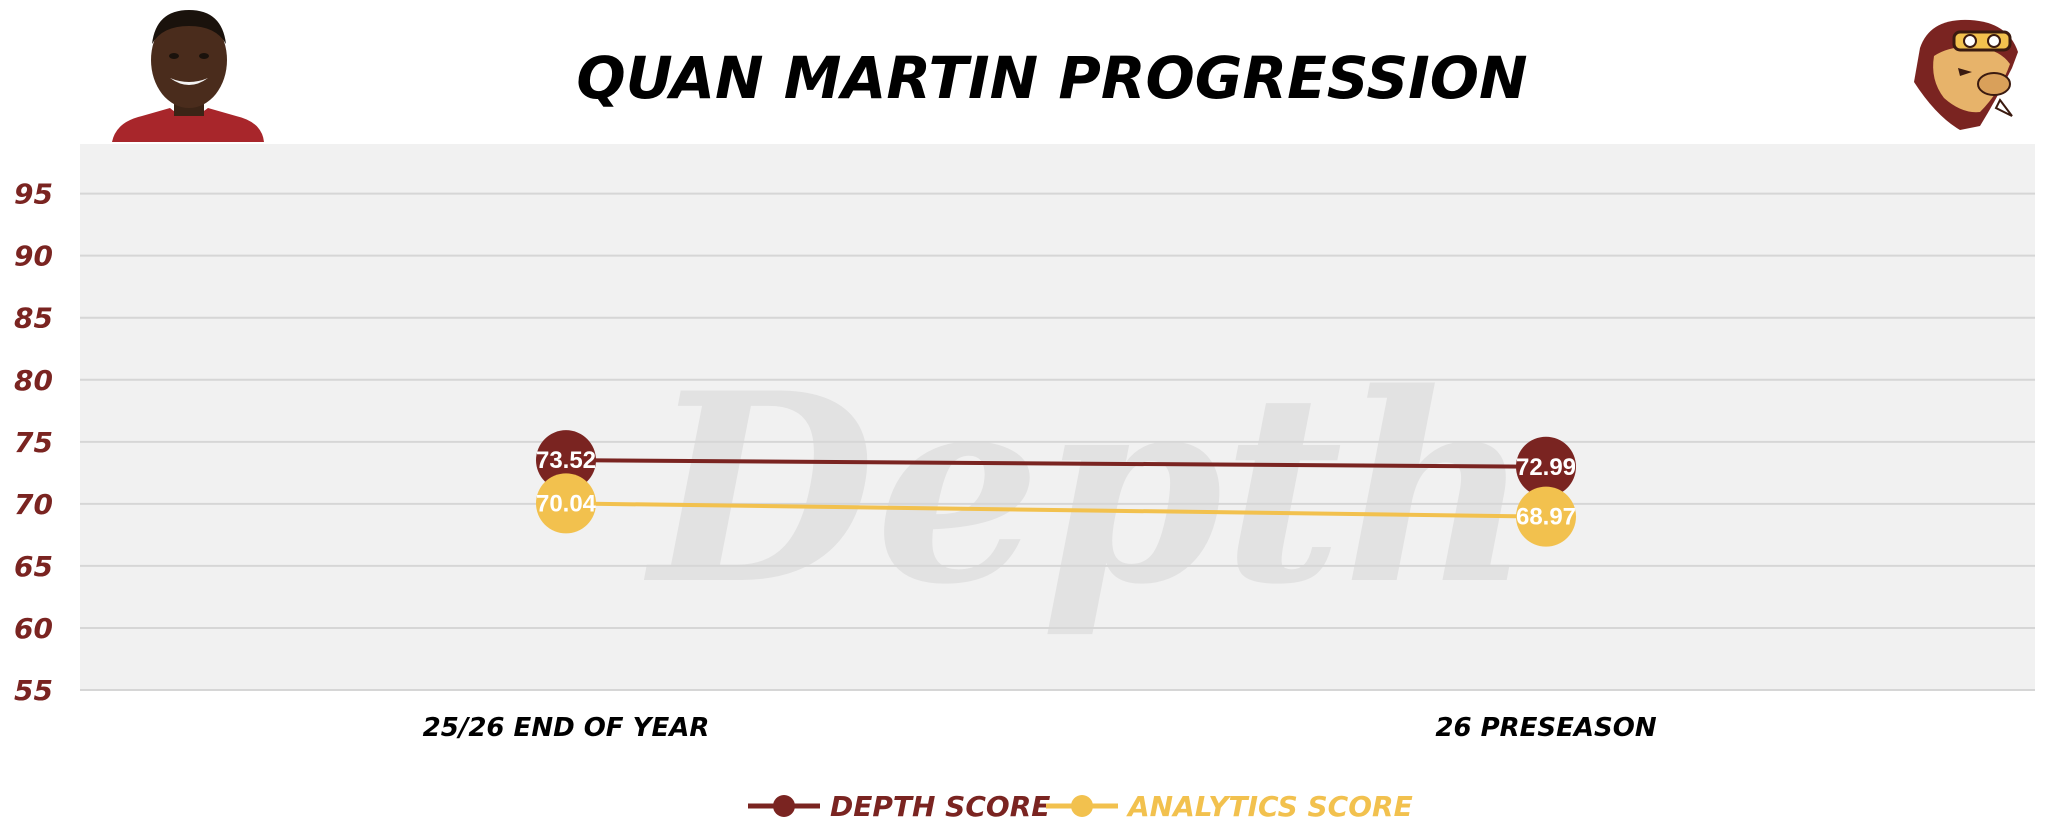 This screenshot has width=2054, height=834. I want to click on chart-title: QUAN MARTIN PROGRESSION, so click(1051, 78).